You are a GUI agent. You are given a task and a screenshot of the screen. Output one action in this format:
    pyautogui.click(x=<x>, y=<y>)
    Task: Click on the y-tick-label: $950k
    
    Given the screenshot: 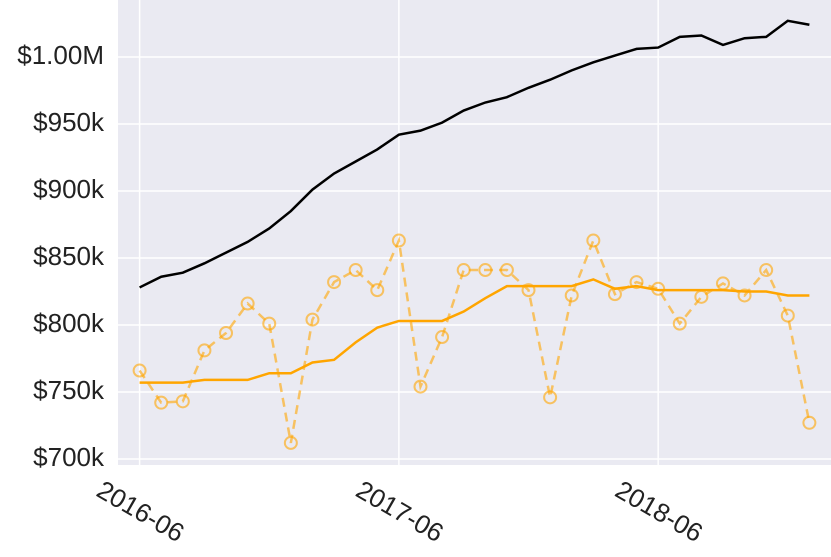 What is the action you would take?
    pyautogui.click(x=69, y=122)
    